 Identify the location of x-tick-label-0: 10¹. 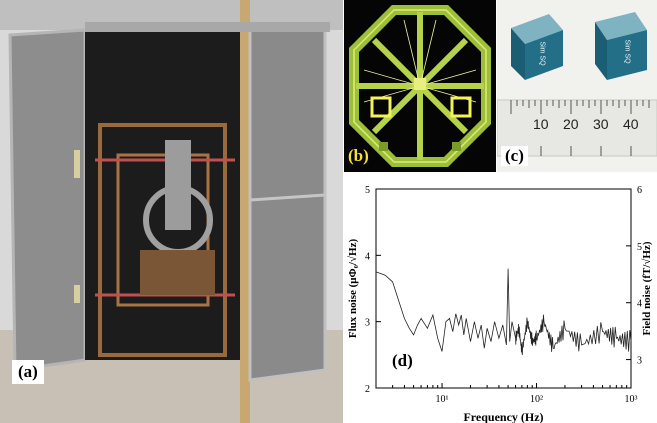
(442, 399).